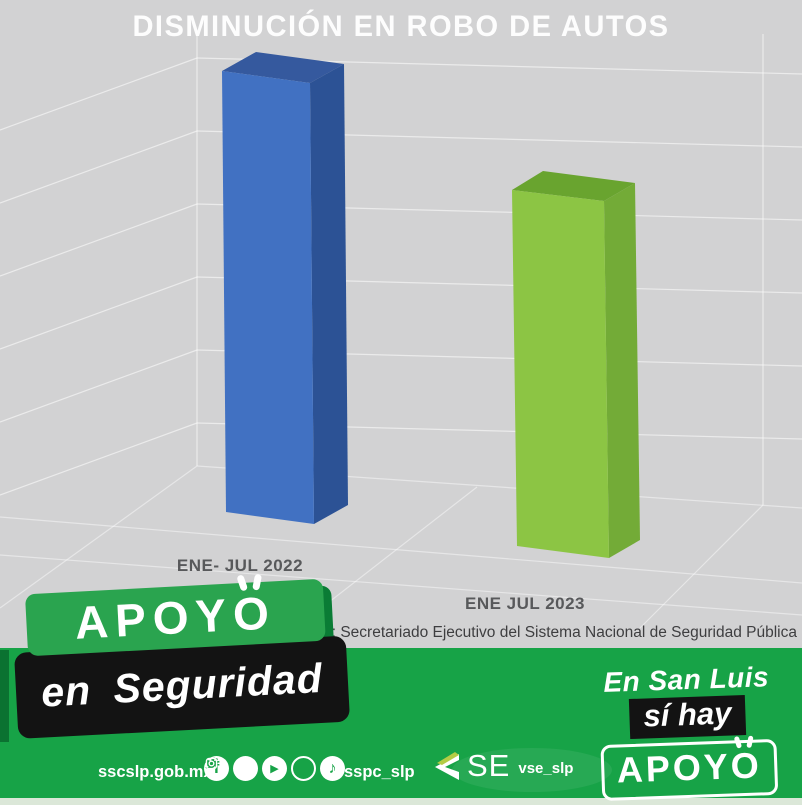 Image resolution: width=802 pixels, height=805 pixels. I want to click on slogan-apoyo-prefix: APOY, so click(674, 768).